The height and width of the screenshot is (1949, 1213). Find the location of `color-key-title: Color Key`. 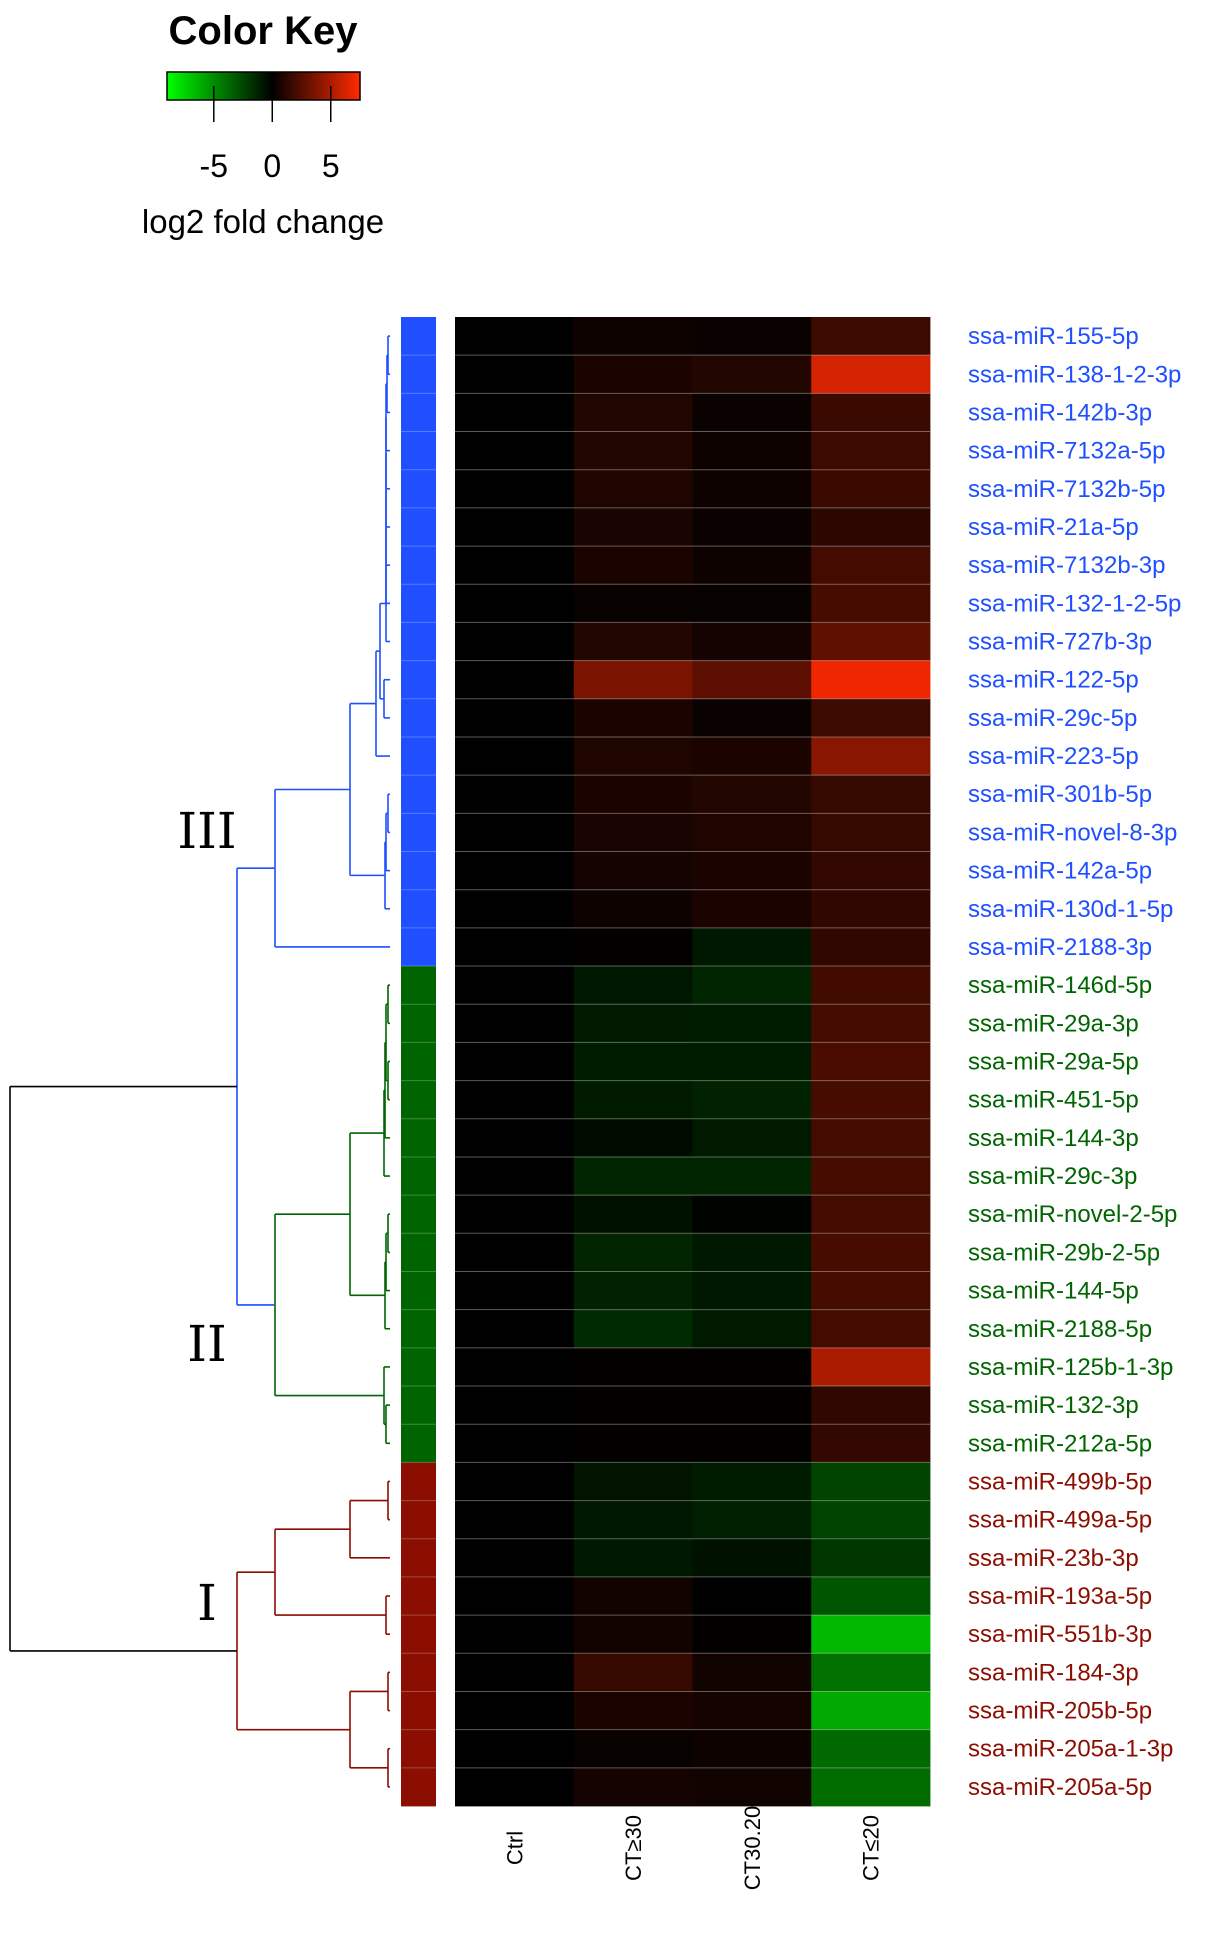

color-key-title: Color Key is located at coordinates (264, 31).